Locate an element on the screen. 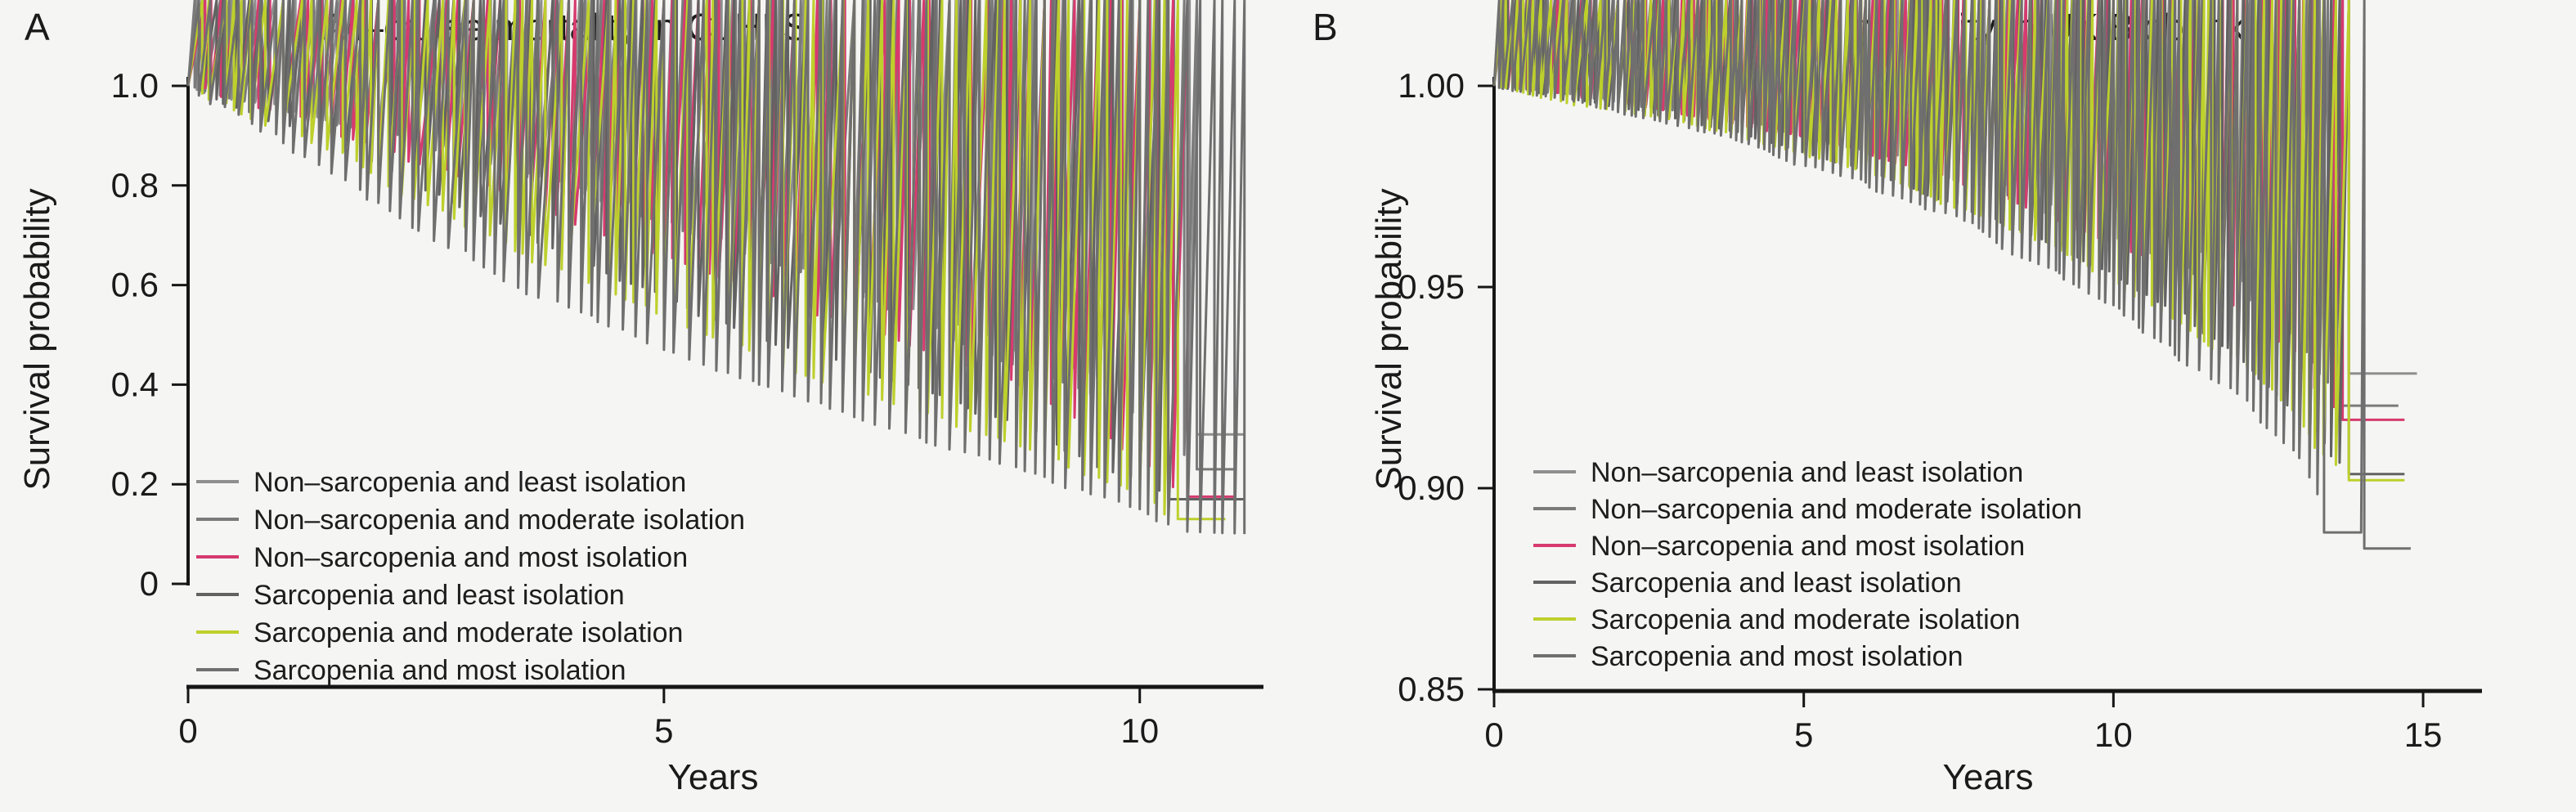  y-tick-label: 0.85 is located at coordinates (1431, 689).